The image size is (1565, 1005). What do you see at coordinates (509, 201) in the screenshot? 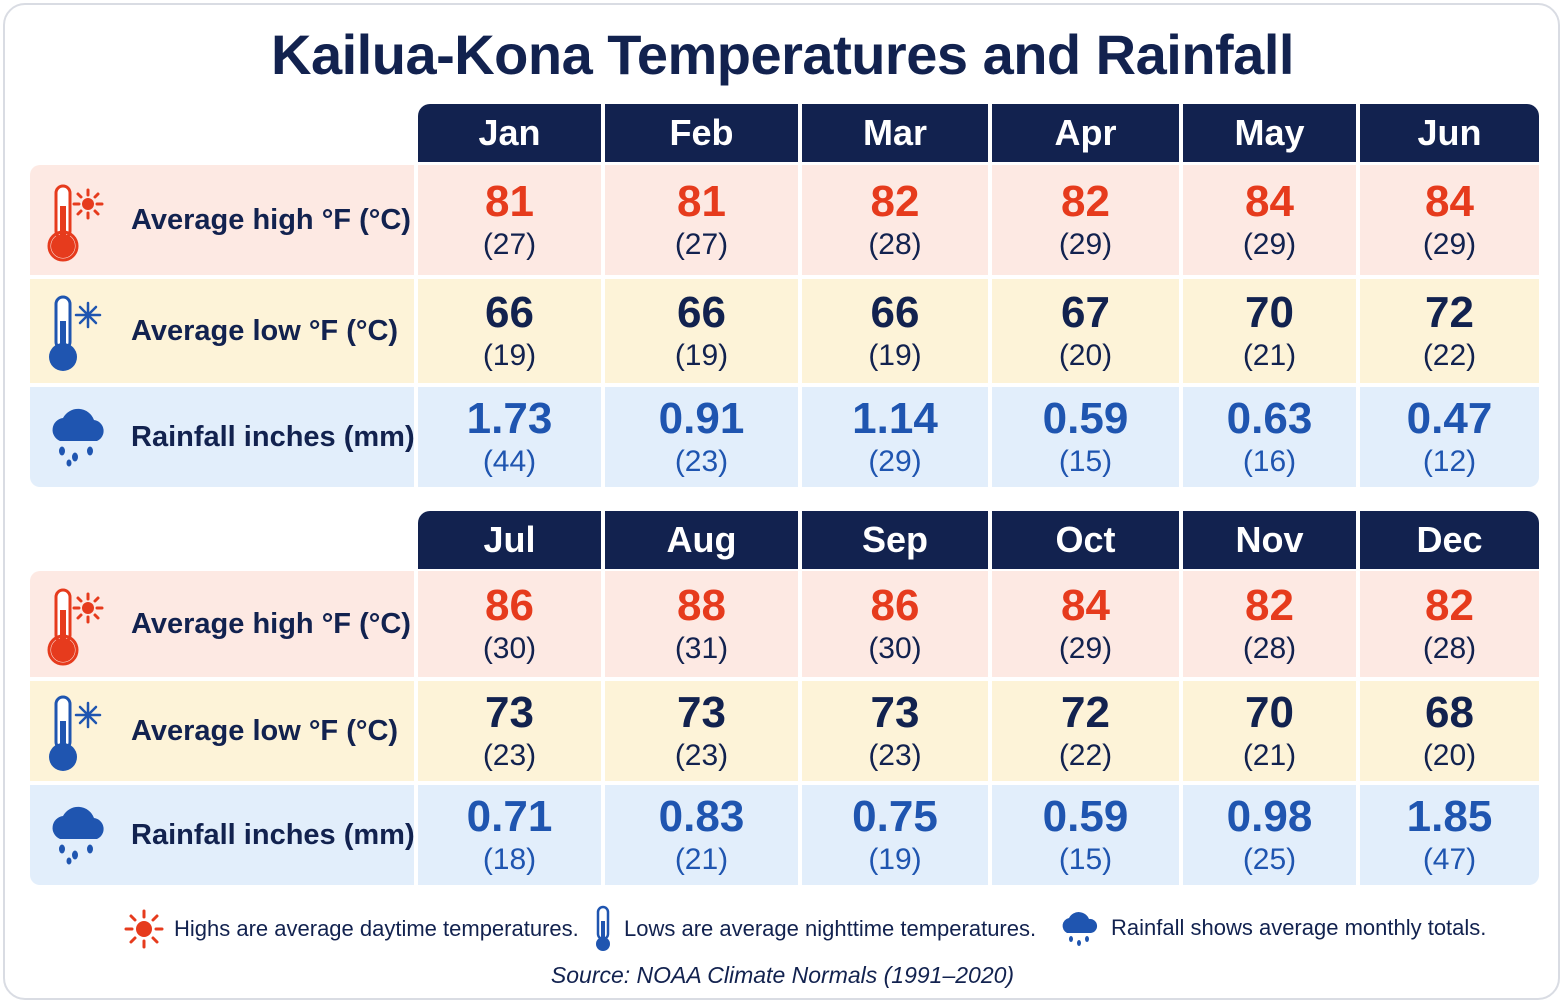
I see `value-high-primary: 81` at bounding box center [509, 201].